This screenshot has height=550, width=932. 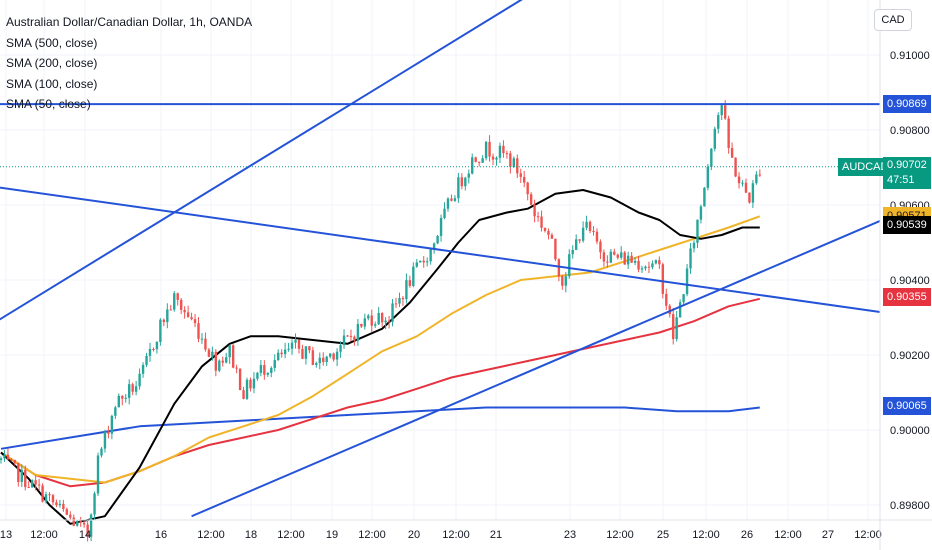 What do you see at coordinates (910, 56) in the screenshot?
I see `y-tick-label: 0.91000` at bounding box center [910, 56].